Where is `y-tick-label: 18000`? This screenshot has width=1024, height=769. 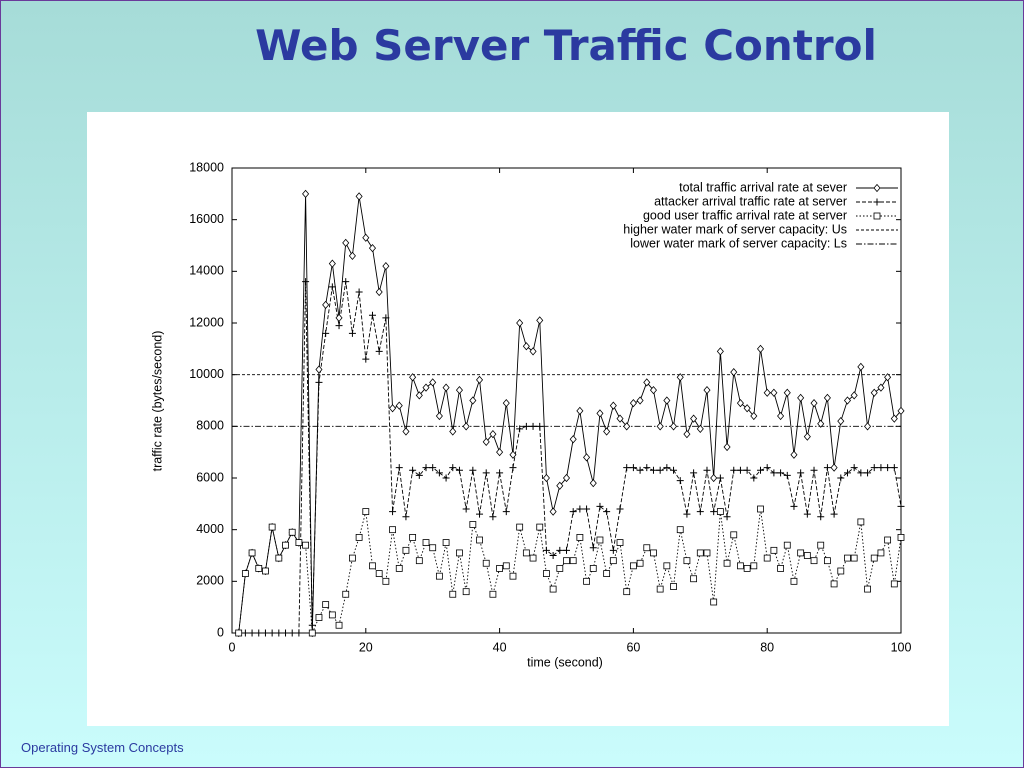 y-tick-label: 18000 is located at coordinates (206, 167).